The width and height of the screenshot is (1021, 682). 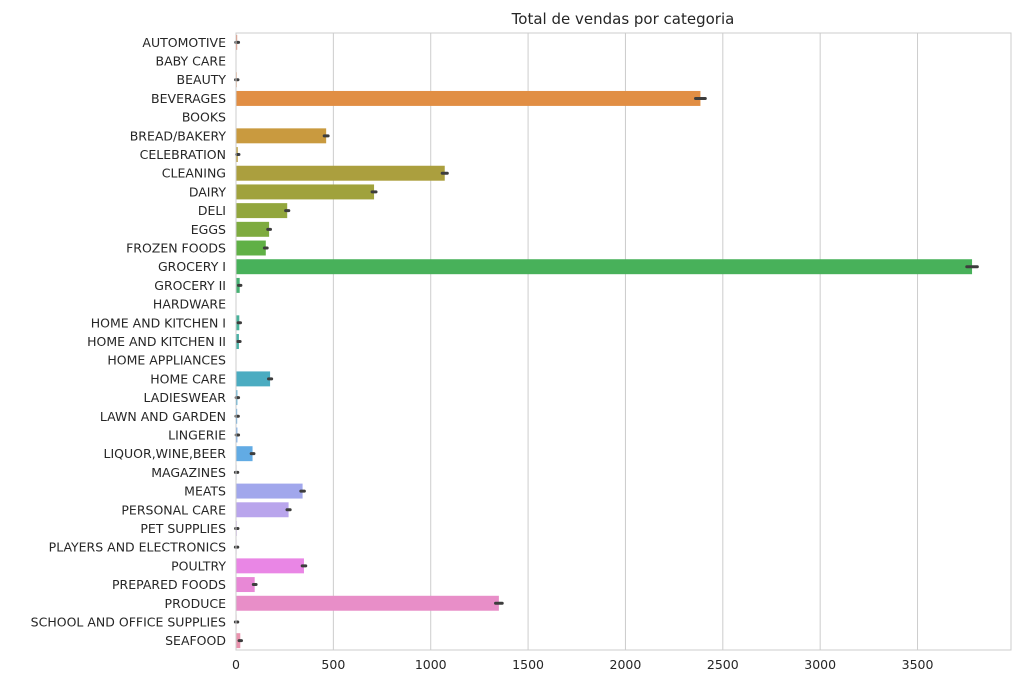 What do you see at coordinates (156, 341) in the screenshot?
I see `y-tick-label: HOME AND KITCHEN II` at bounding box center [156, 341].